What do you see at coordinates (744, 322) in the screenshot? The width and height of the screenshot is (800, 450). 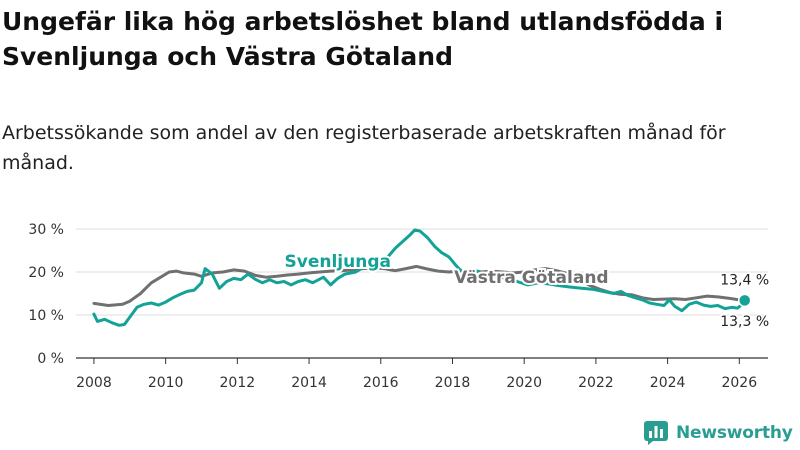 I see `vastra-gotaland-end-label: 13,3 %` at bounding box center [744, 322].